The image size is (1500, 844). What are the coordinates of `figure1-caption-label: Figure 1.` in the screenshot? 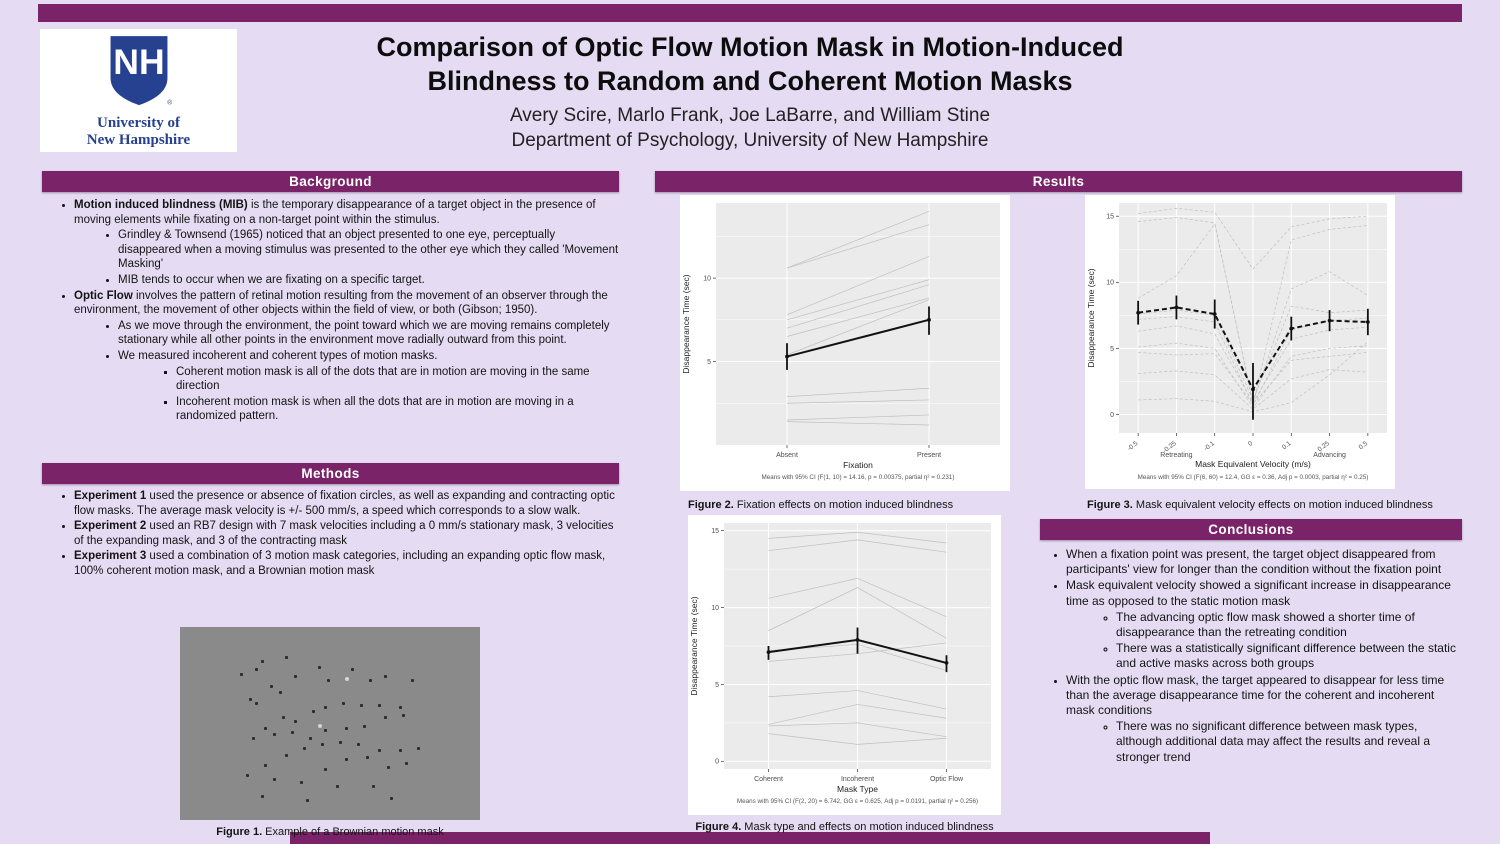 It's located at (239, 832).